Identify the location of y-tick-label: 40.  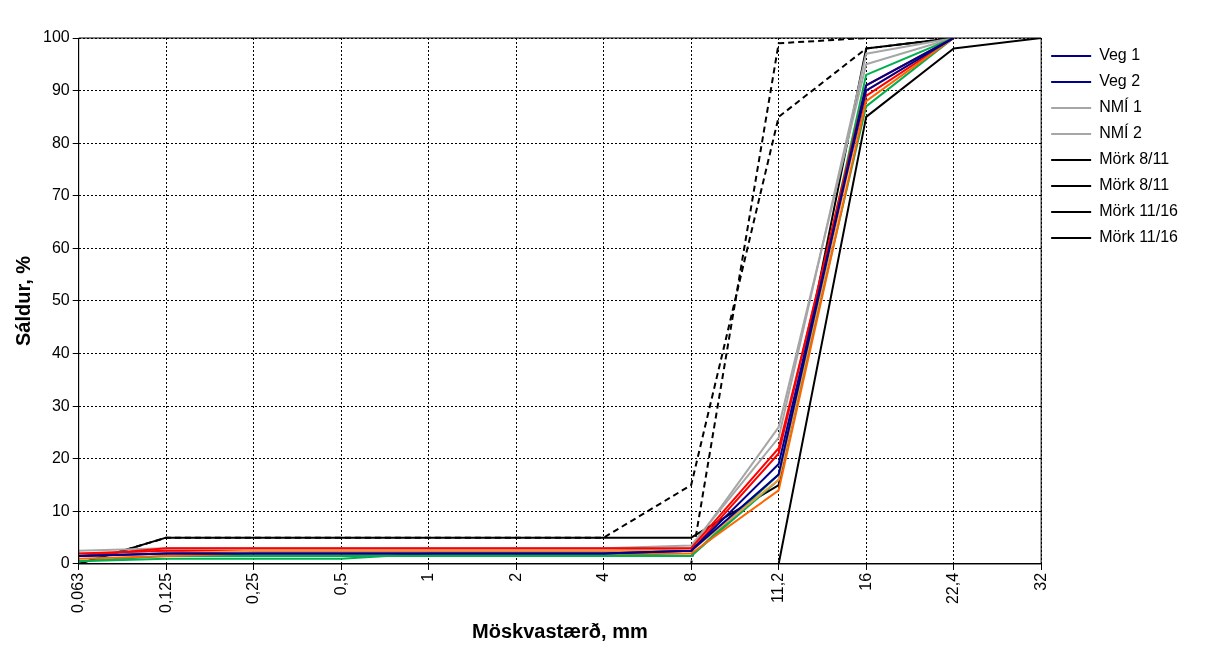
(60, 352).